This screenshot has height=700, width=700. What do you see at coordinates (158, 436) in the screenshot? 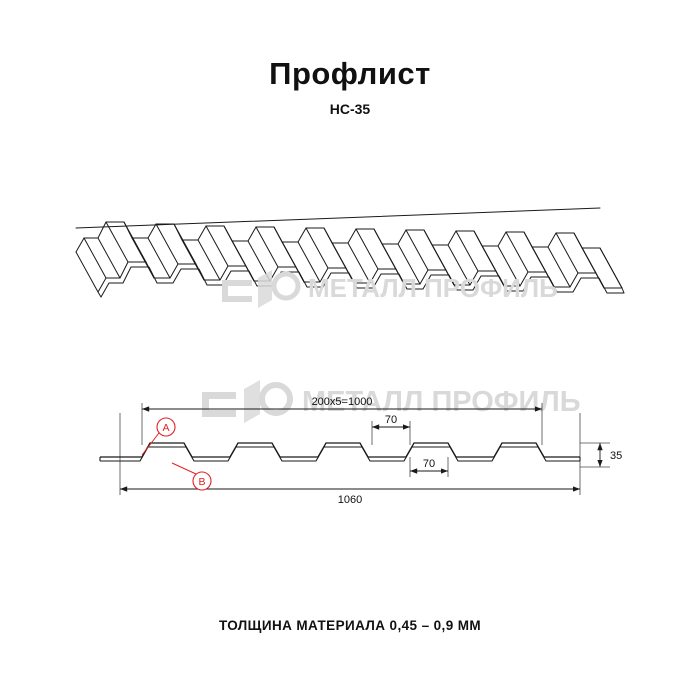
I see `callout-a: A` at bounding box center [158, 436].